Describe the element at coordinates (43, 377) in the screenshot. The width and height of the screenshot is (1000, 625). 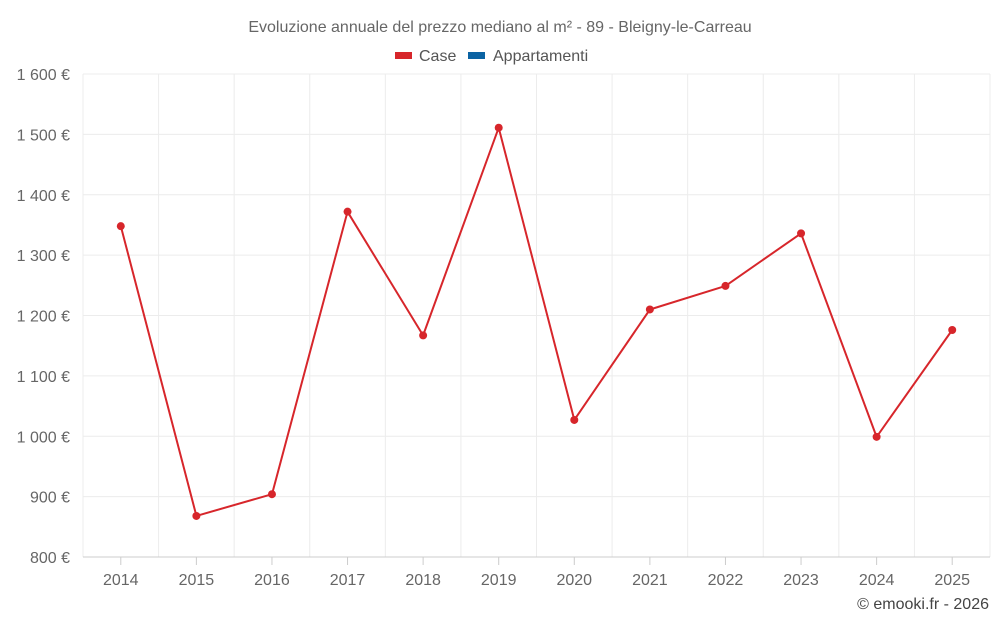
I see `y-tick-label: 1 100 €` at that location.